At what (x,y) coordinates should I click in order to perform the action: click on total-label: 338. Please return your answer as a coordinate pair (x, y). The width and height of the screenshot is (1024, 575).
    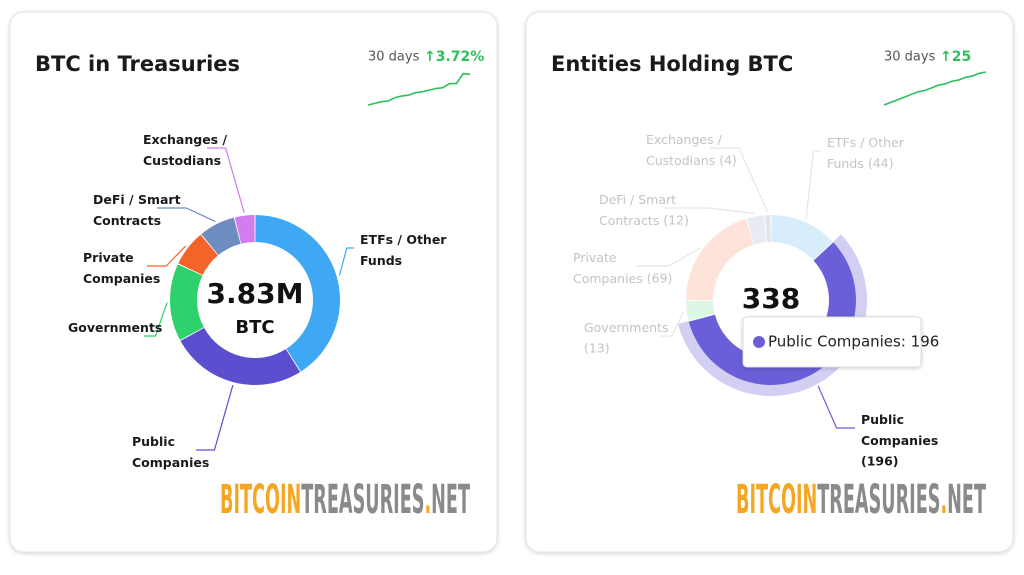
    Looking at the image, I should click on (771, 298).